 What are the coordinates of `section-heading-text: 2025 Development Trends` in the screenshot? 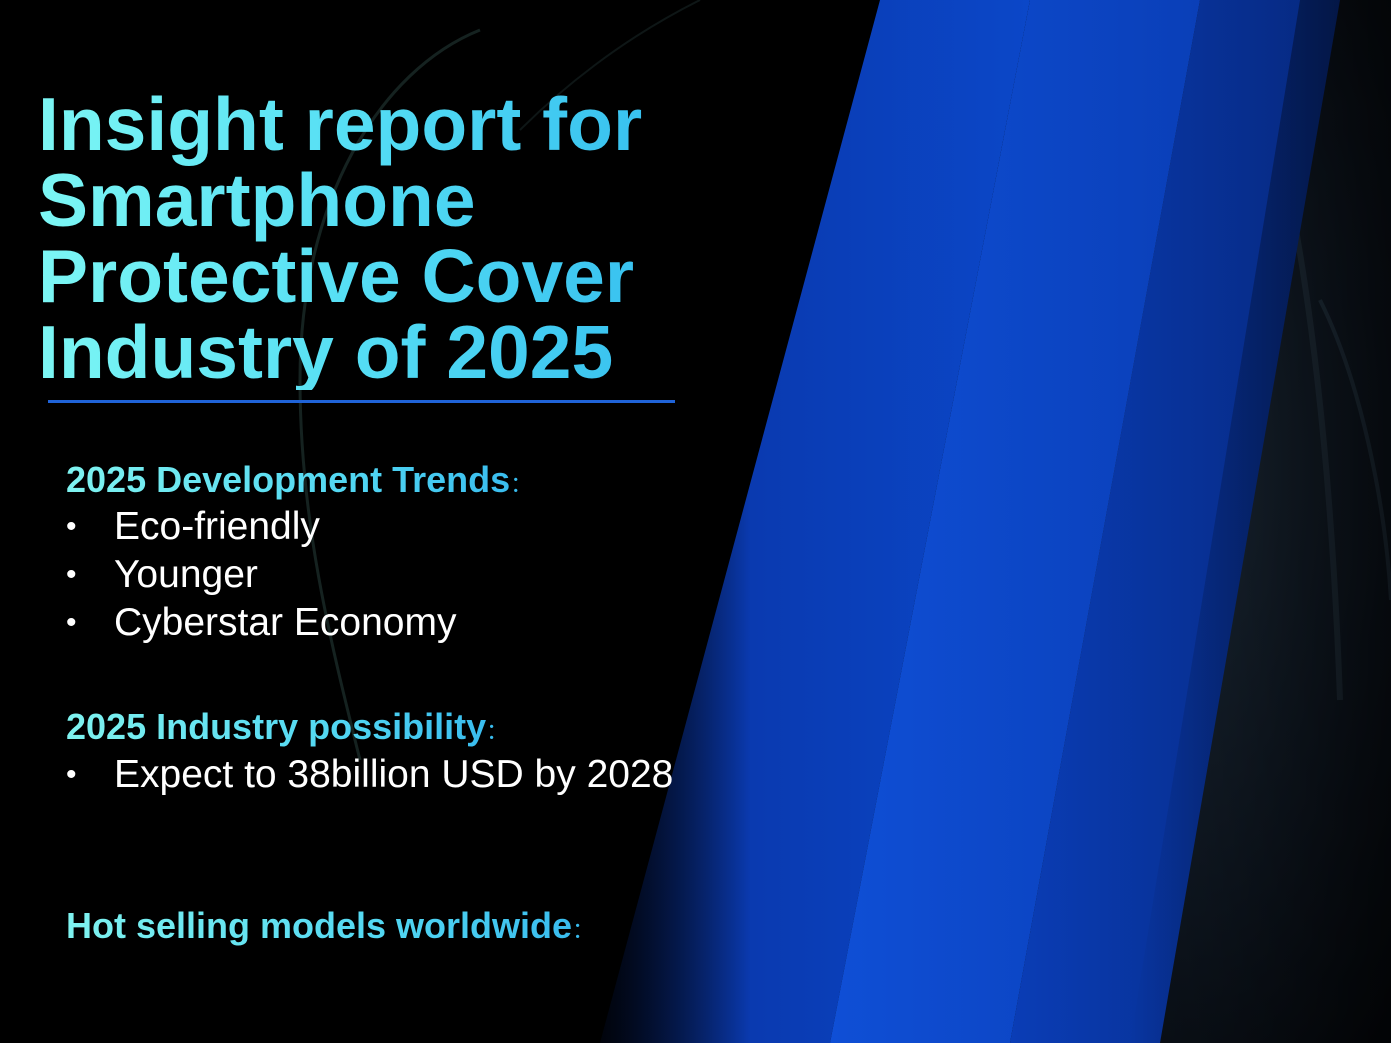 It's located at (288, 479).